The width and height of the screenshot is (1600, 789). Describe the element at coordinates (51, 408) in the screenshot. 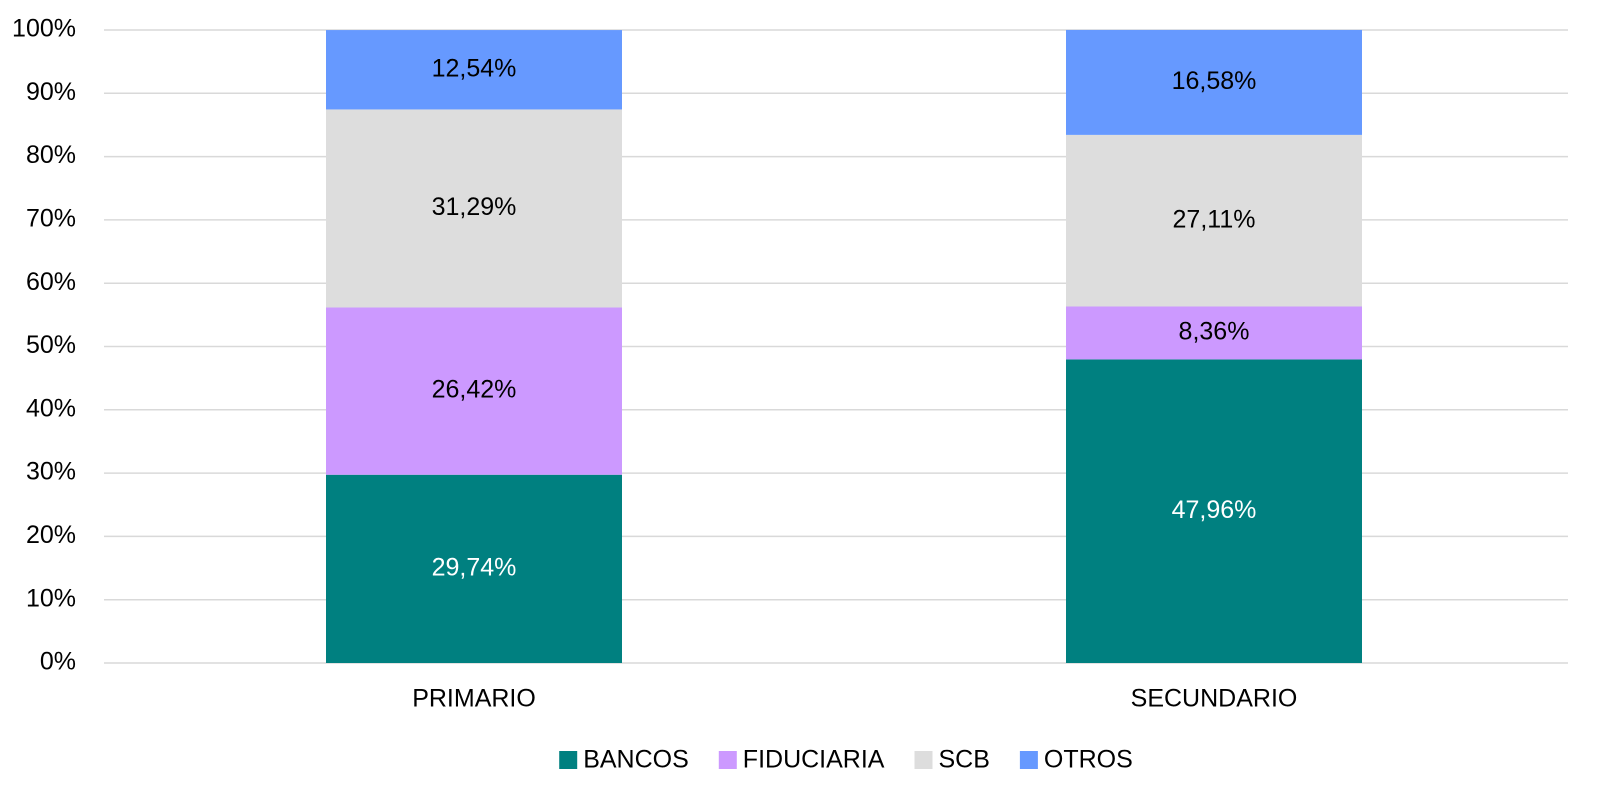

I see `y-tick-label: 40%` at that location.